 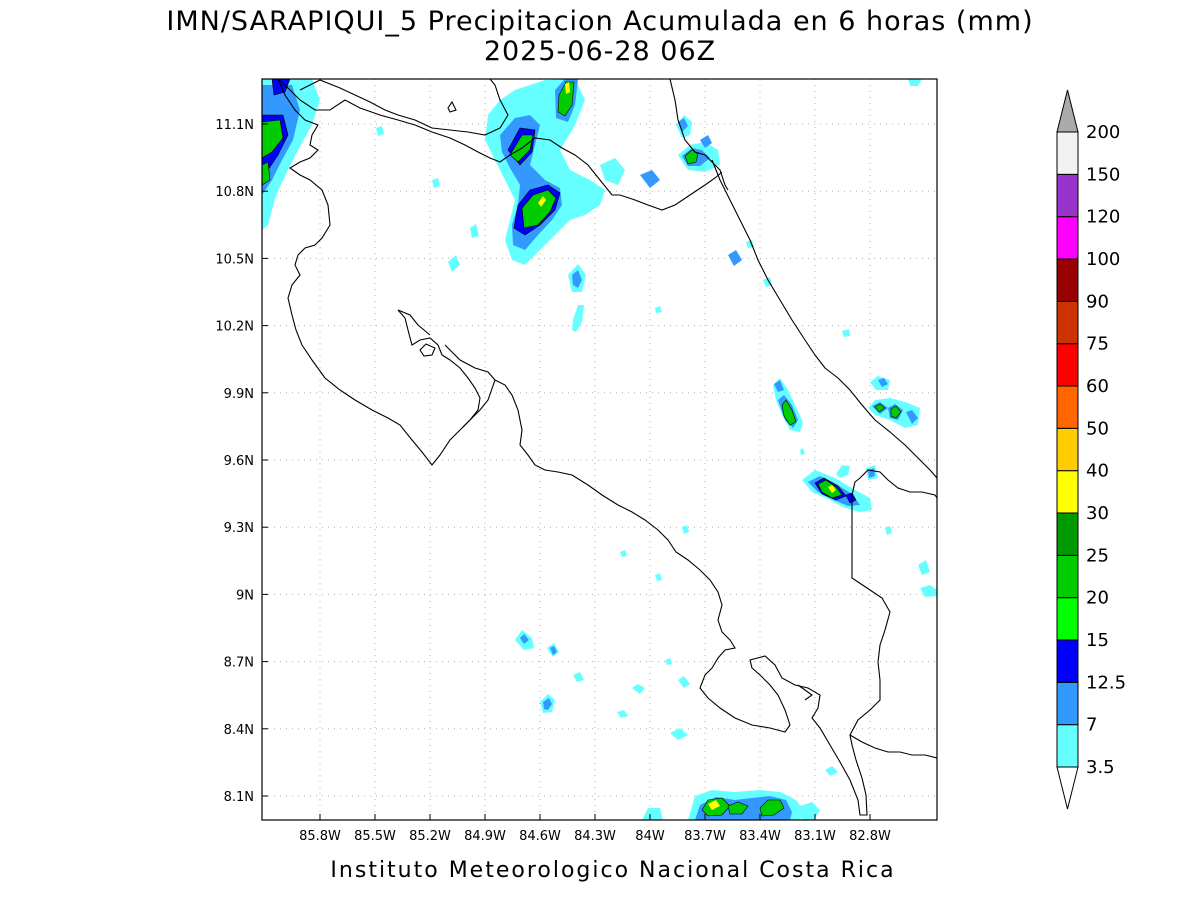 I want to click on colorbar-label: 50, so click(x=1097, y=428).